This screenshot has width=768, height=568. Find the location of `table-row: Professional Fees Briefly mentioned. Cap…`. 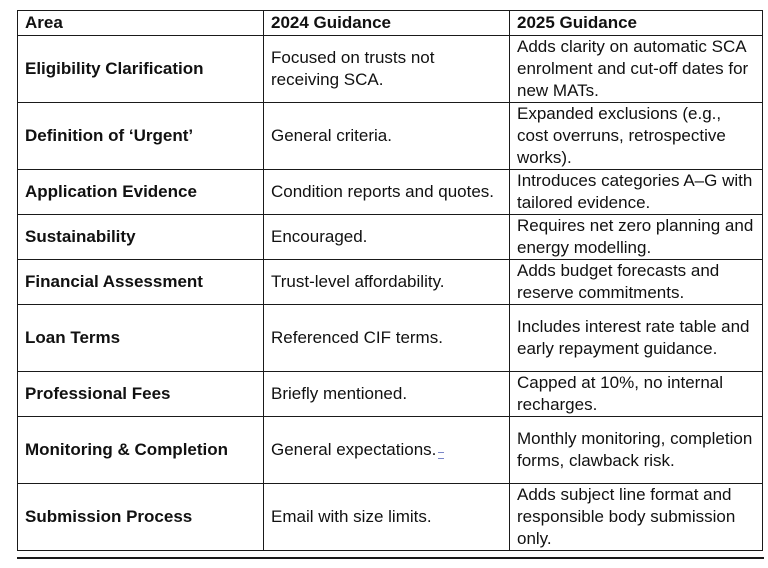

table-row: Professional Fees Briefly mentioned. Cap… is located at coordinates (390, 394).